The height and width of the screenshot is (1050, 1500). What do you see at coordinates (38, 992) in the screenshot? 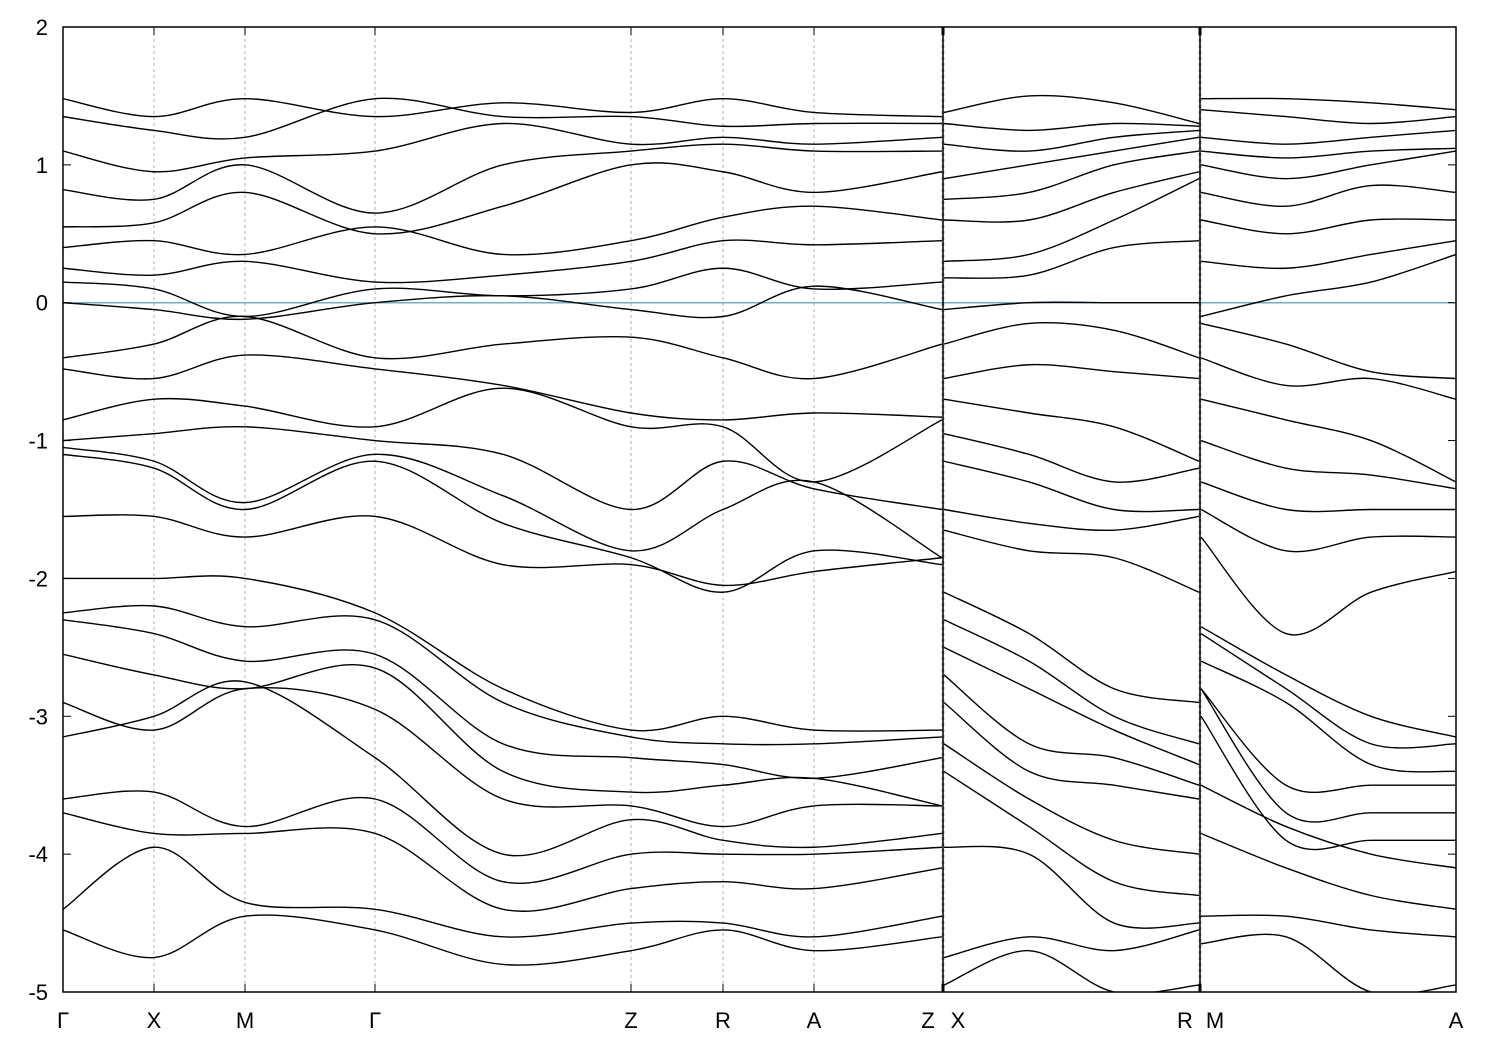
I see `y-tick-label: -5` at bounding box center [38, 992].